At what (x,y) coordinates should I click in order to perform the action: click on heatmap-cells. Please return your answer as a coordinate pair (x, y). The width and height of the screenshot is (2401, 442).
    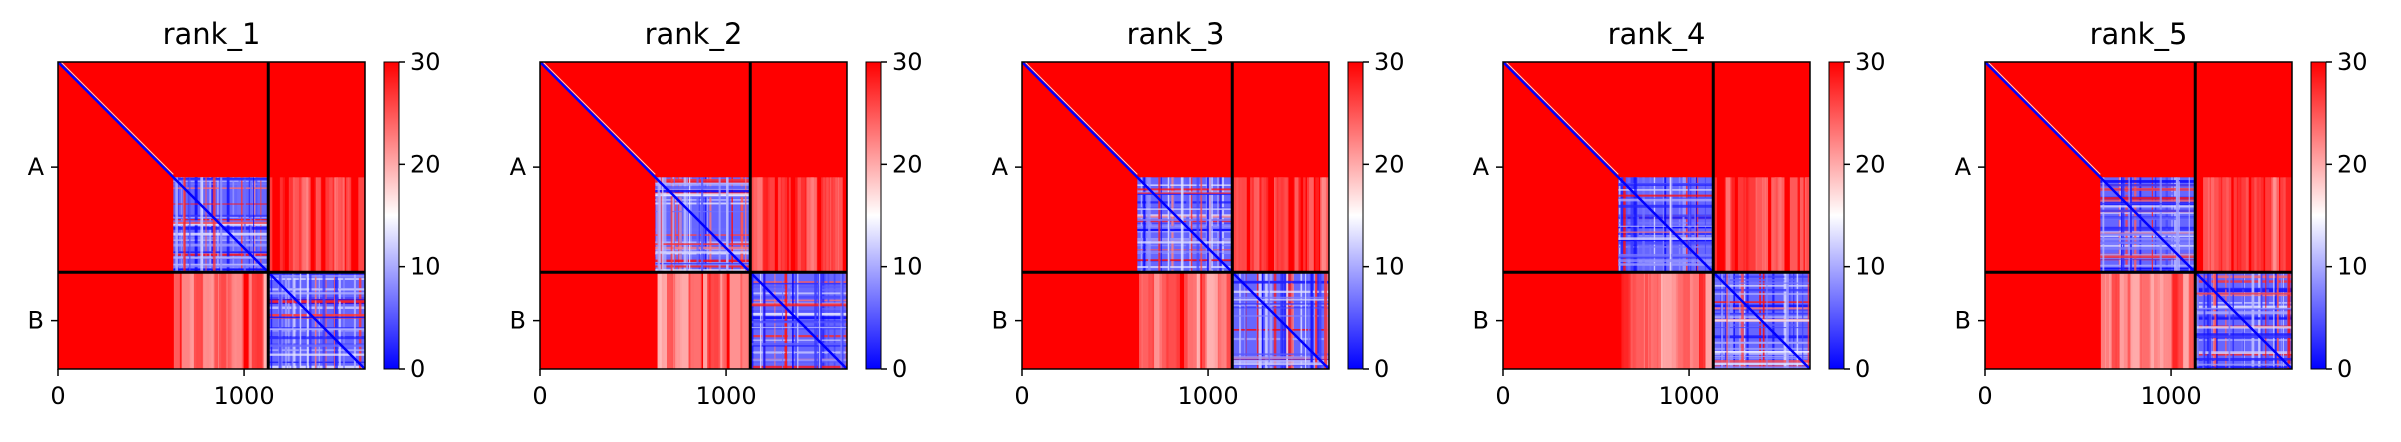
    Looking at the image, I should click on (1175, 215).